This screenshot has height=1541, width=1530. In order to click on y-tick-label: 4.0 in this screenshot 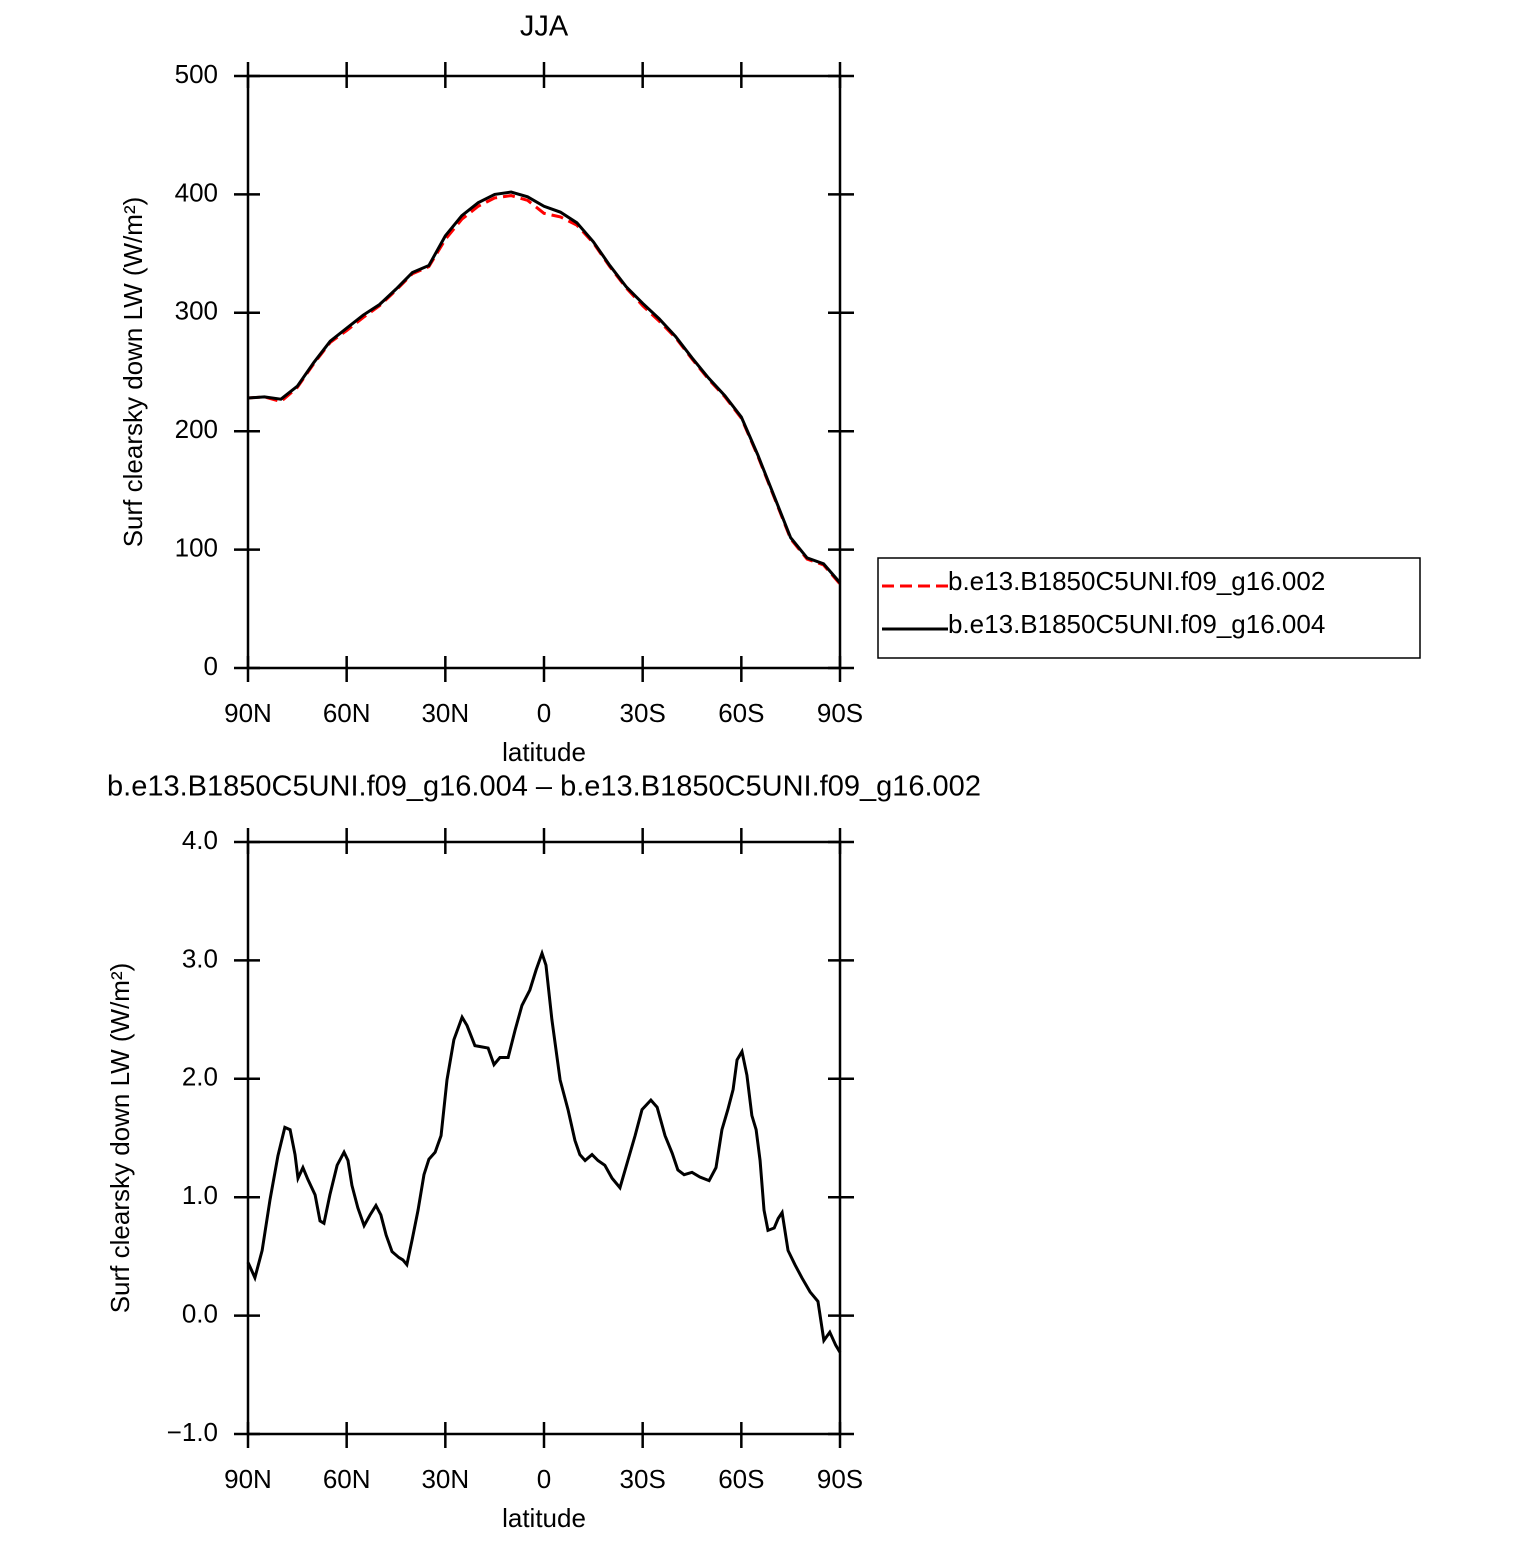, I will do `click(200, 840)`.